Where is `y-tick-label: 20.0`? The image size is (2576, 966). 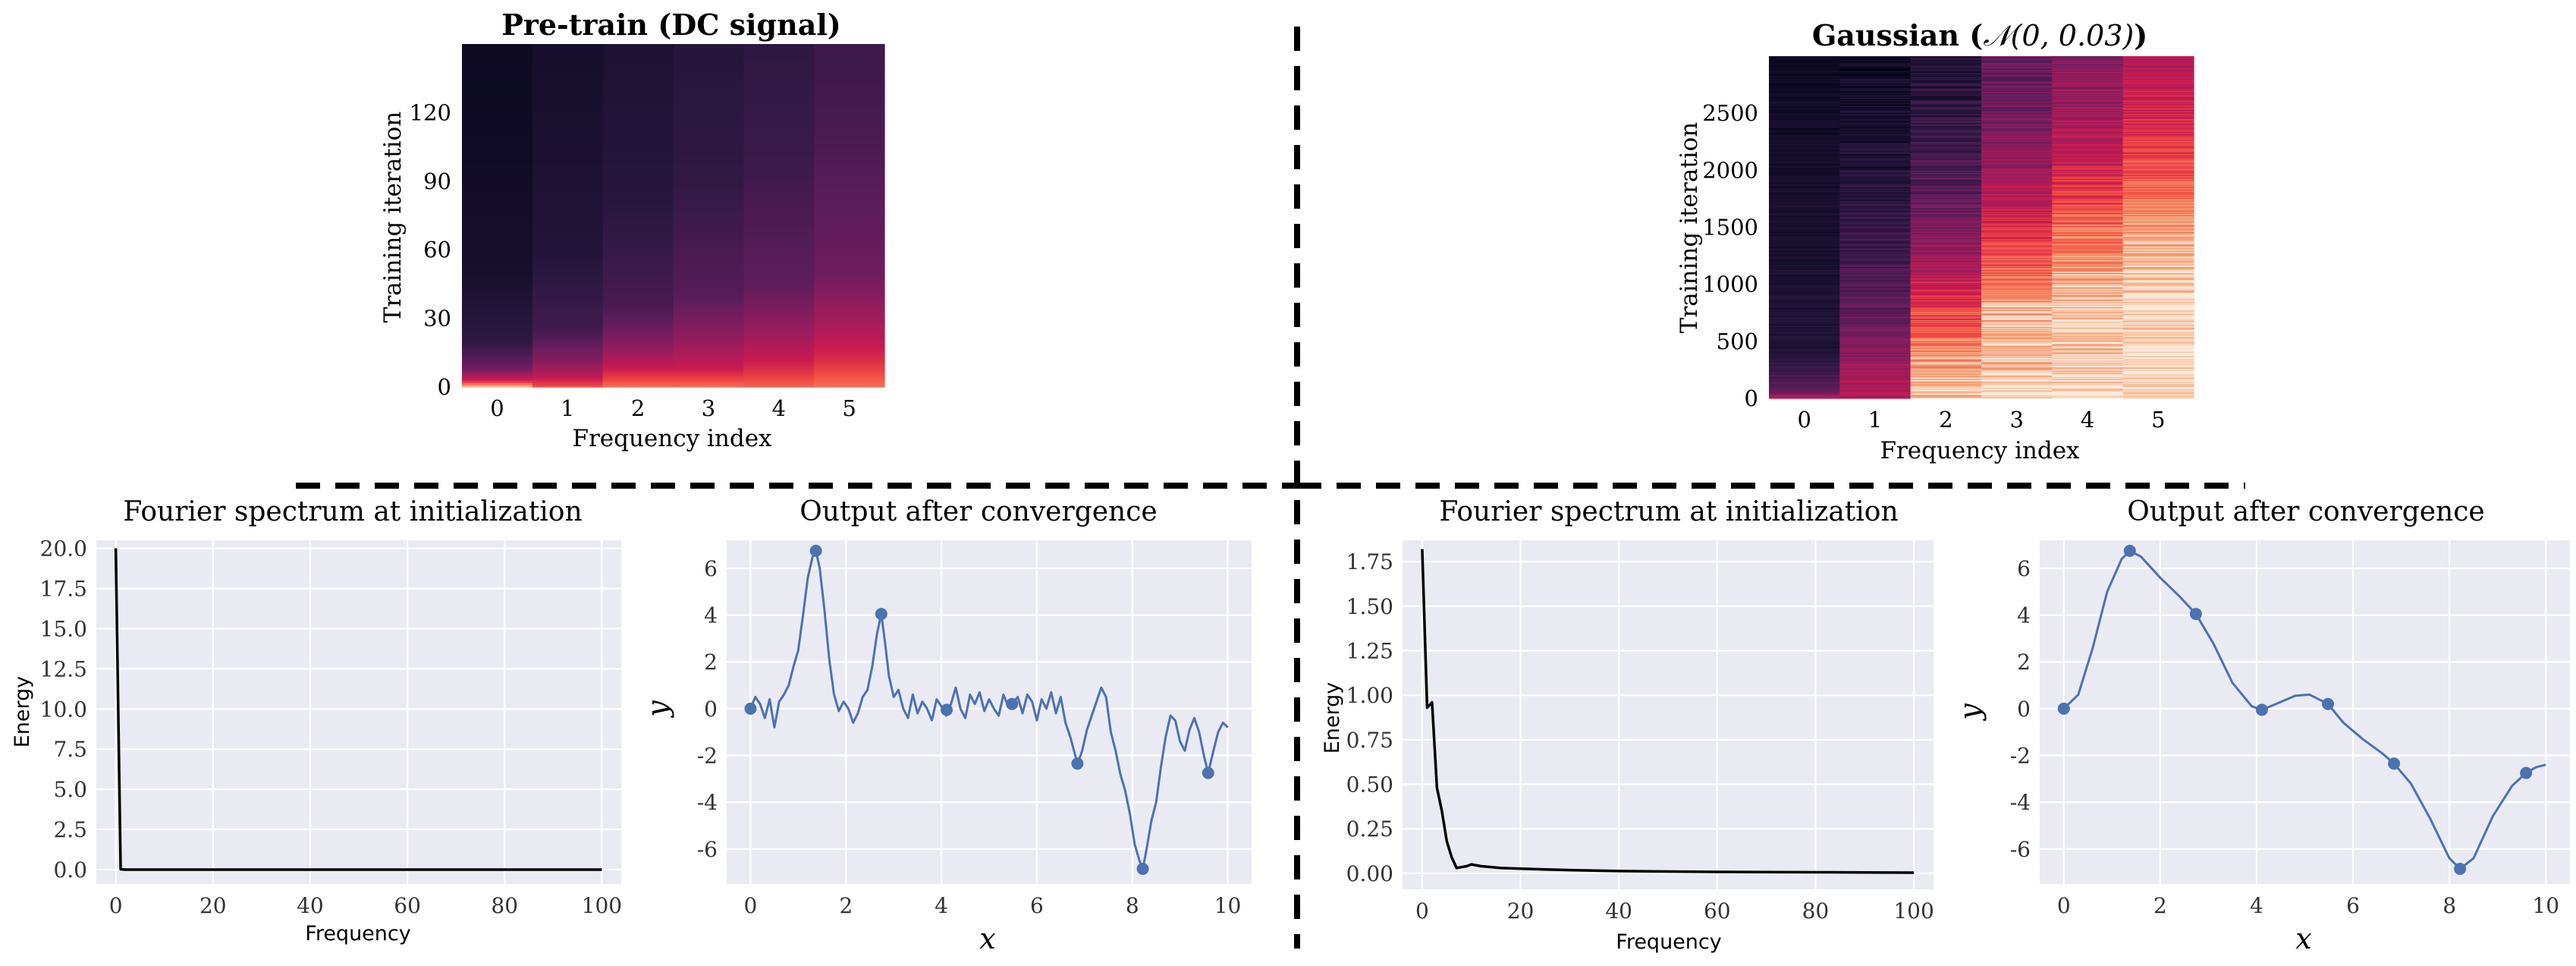 y-tick-label: 20.0 is located at coordinates (63, 549).